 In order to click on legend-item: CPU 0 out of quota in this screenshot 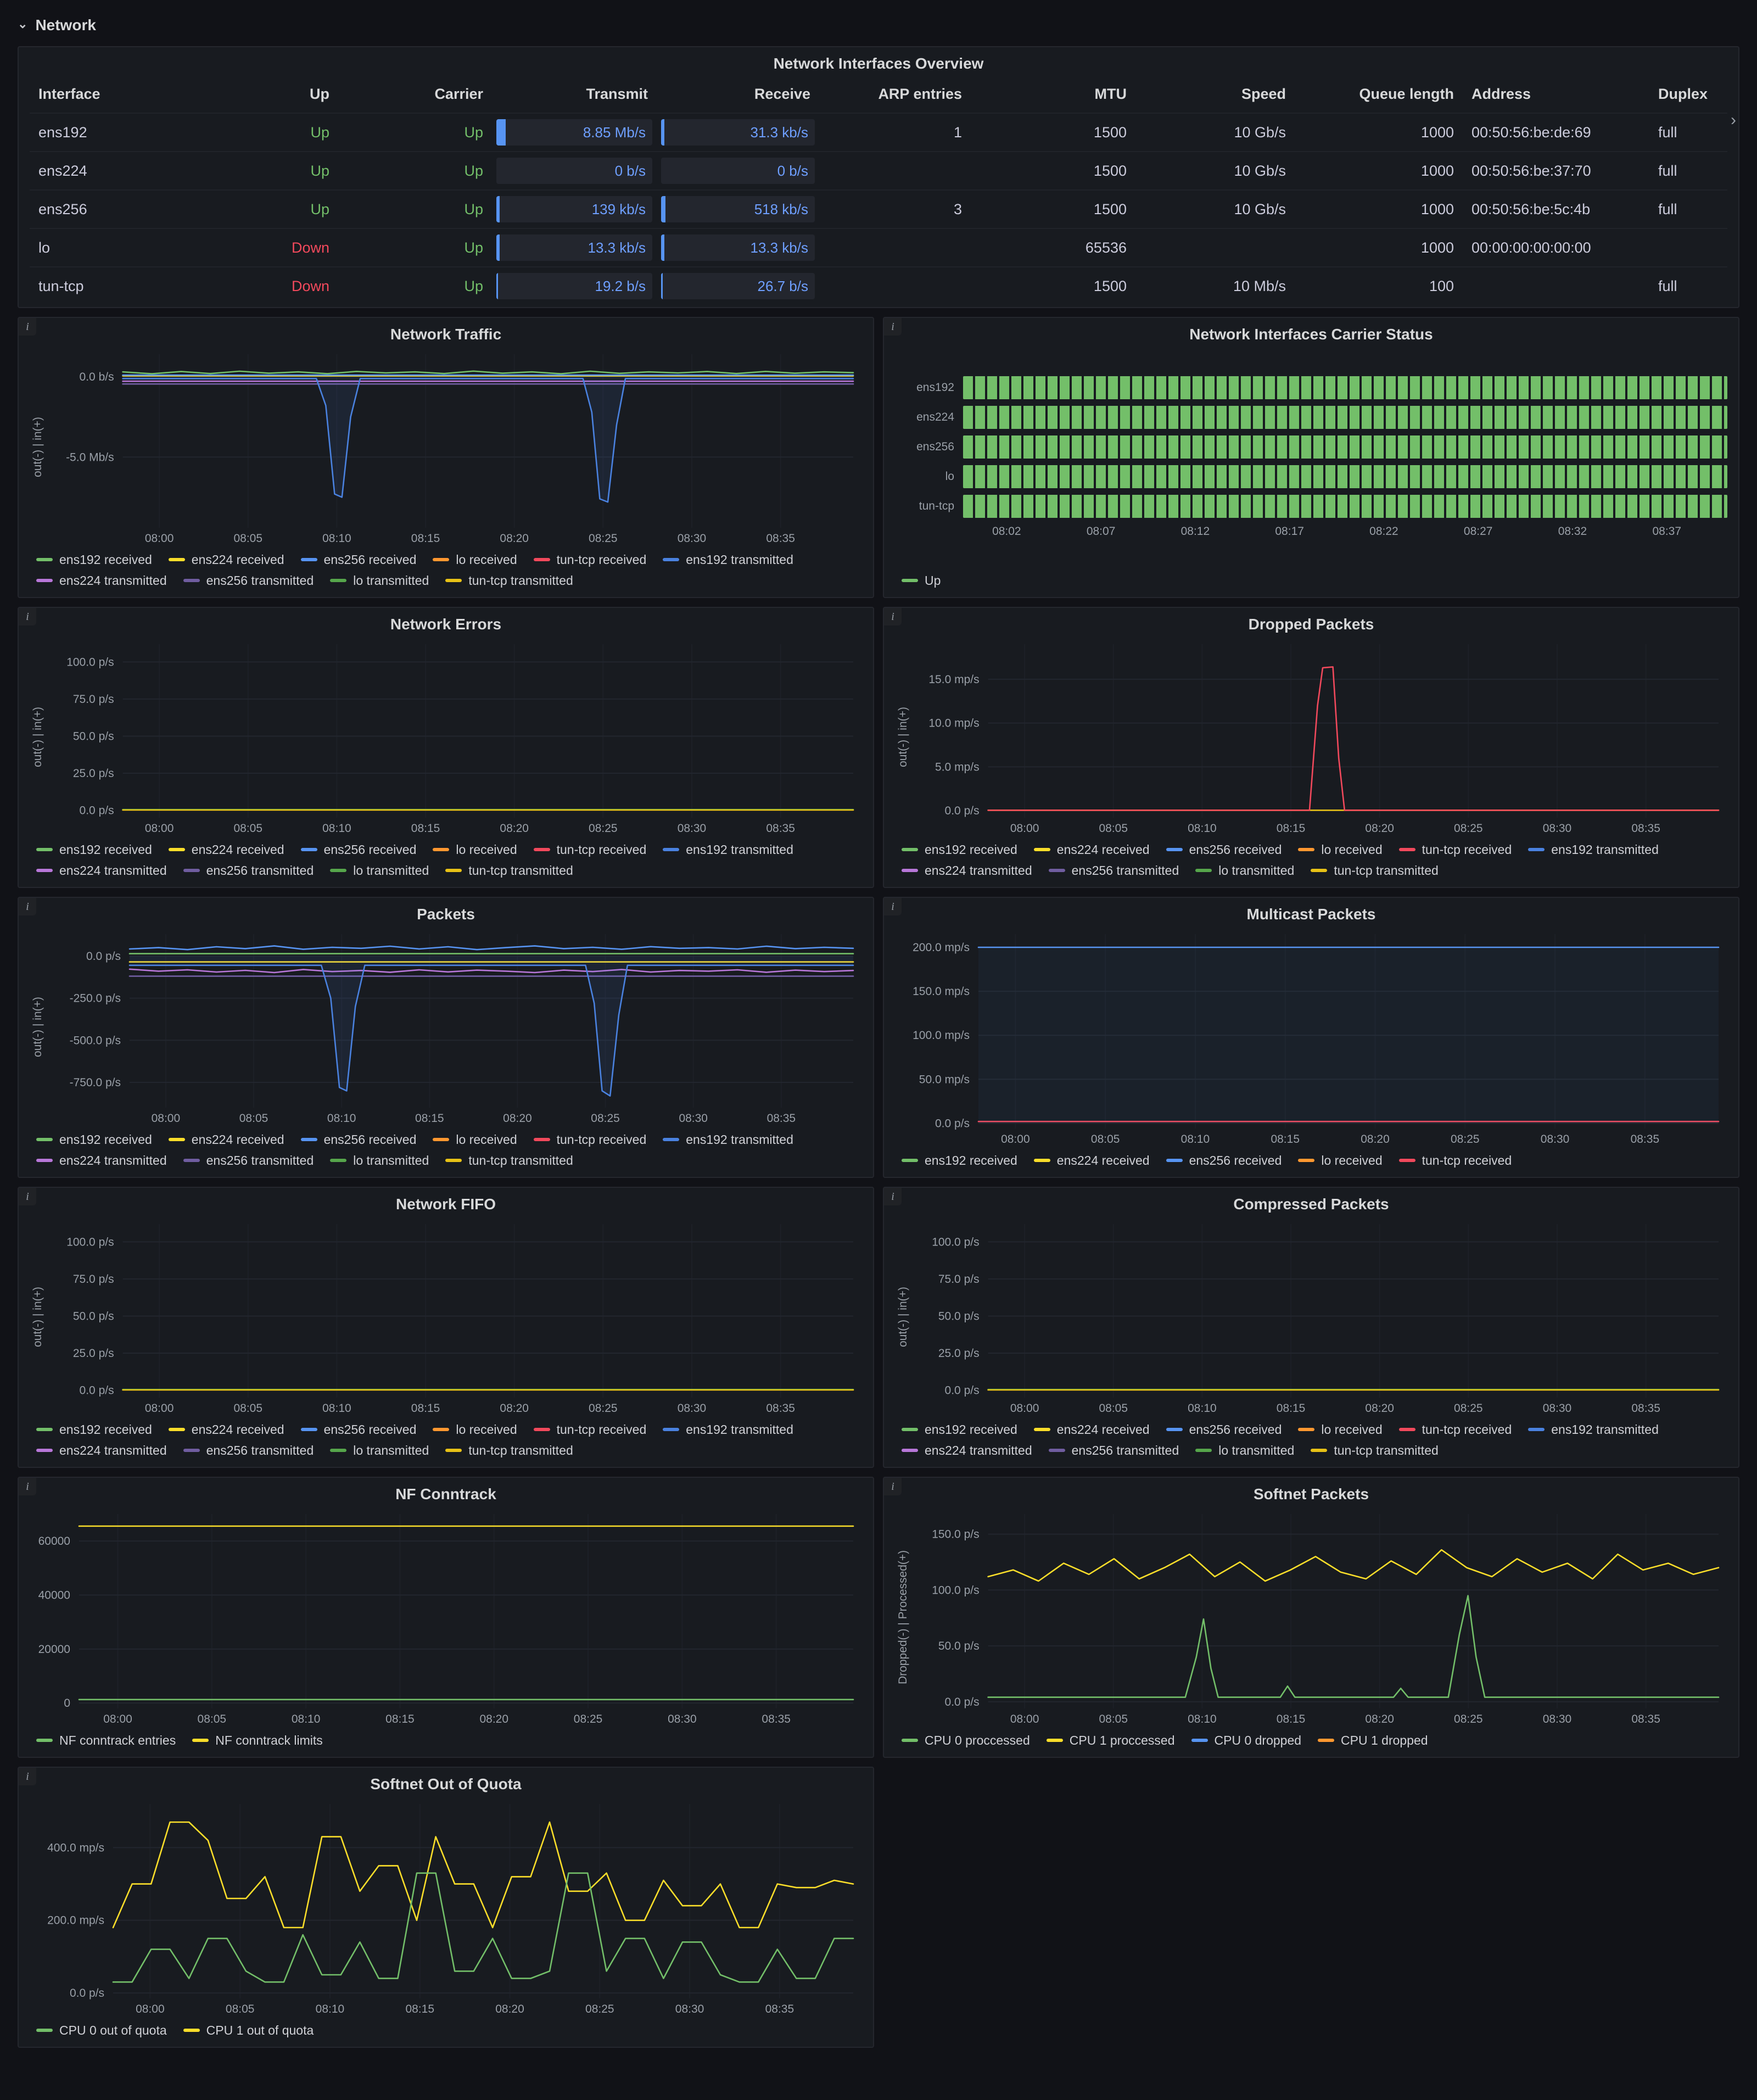, I will do `click(101, 2030)`.